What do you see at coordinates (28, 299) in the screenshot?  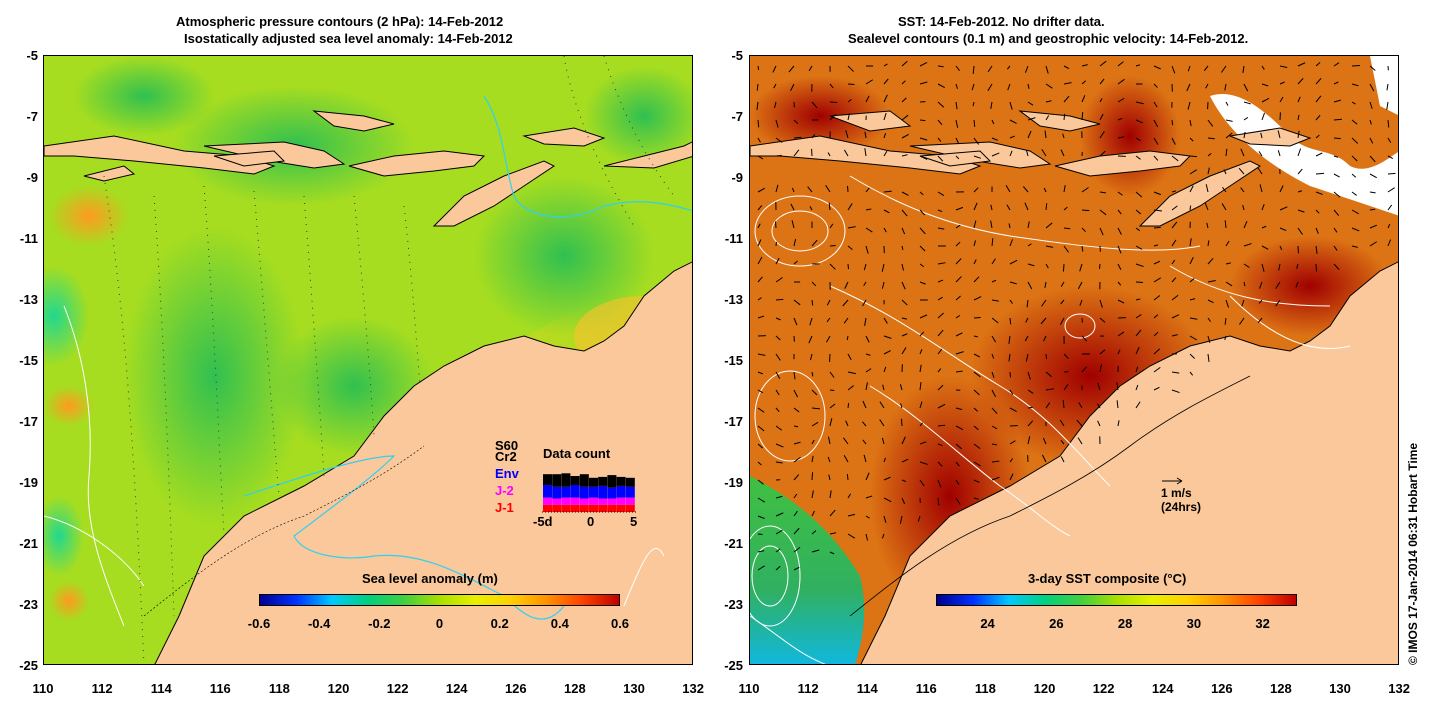 I see `left-latitude-tick-label: -13` at bounding box center [28, 299].